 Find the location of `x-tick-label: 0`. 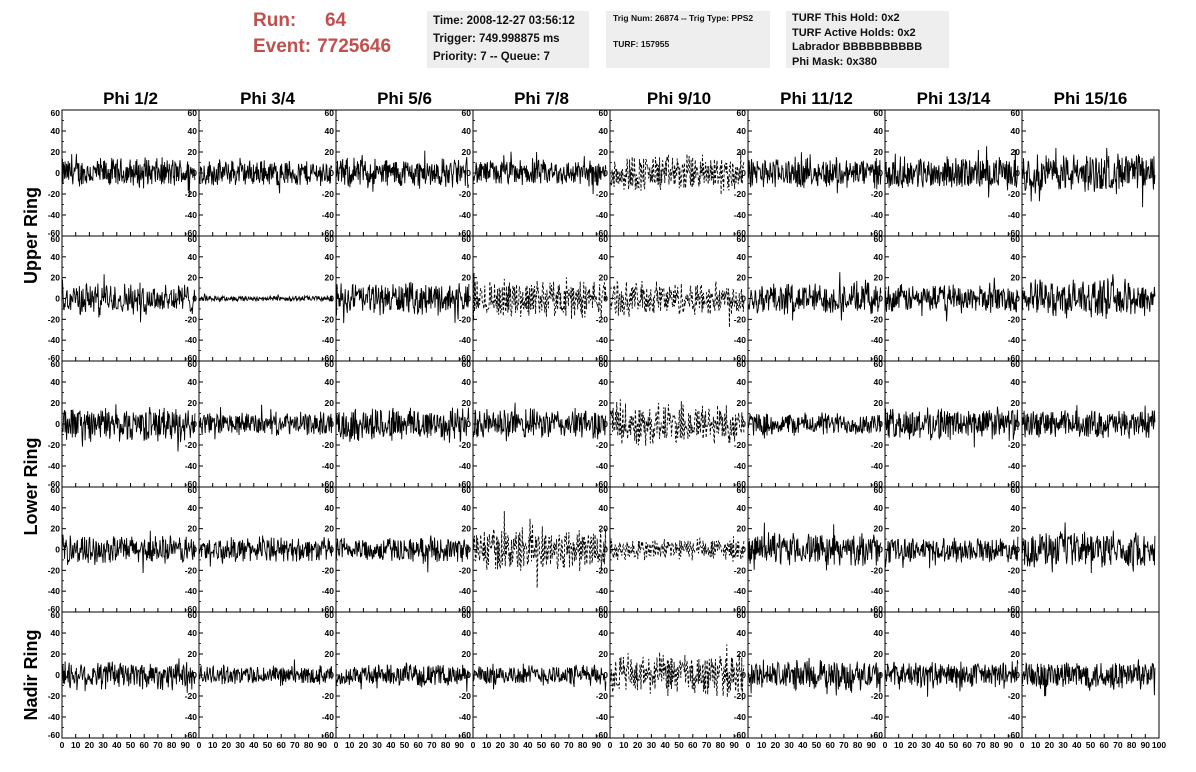

x-tick-label: 0 is located at coordinates (885, 745).